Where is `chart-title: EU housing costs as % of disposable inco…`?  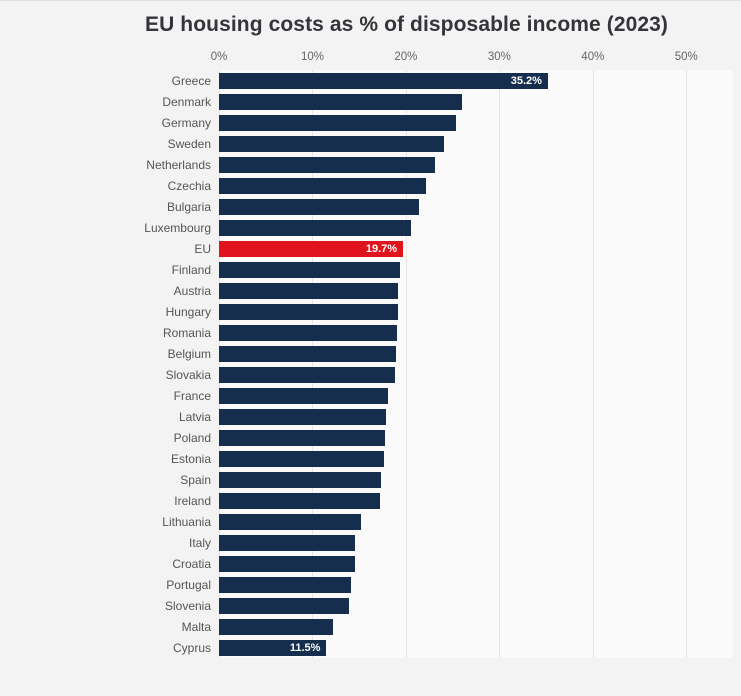 chart-title: EU housing costs as % of disposable inco… is located at coordinates (407, 24).